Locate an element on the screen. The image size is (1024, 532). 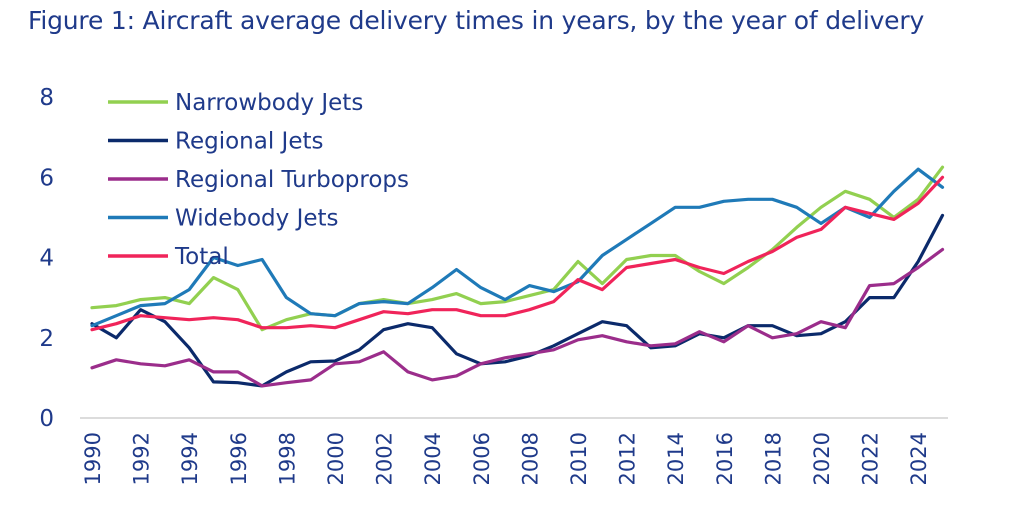
x-tick-label: 2012 is located at coordinates (628, 458).